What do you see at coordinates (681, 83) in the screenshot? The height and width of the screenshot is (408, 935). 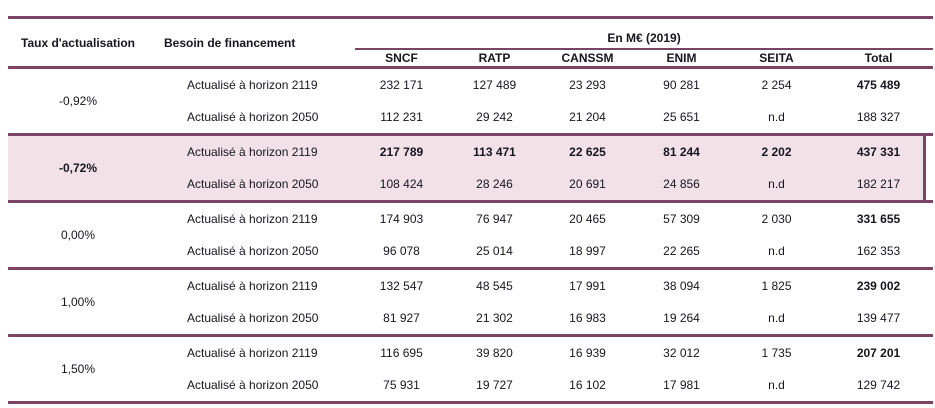 I see `value-cell: 90 281` at bounding box center [681, 83].